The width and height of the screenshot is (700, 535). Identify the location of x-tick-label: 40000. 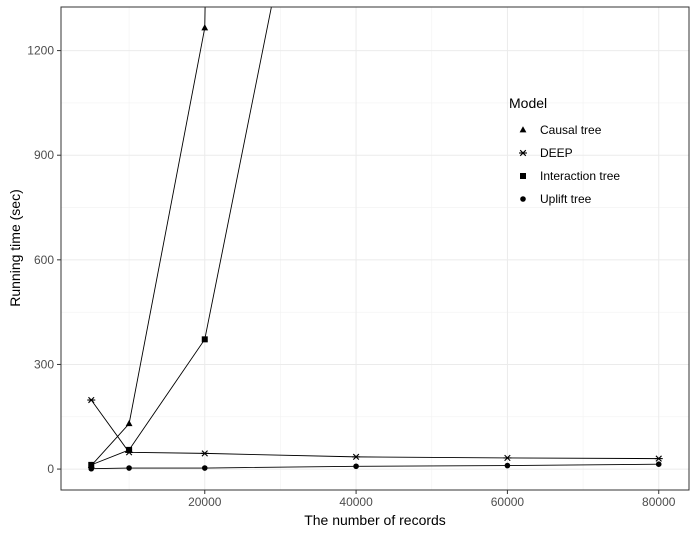
(356, 502).